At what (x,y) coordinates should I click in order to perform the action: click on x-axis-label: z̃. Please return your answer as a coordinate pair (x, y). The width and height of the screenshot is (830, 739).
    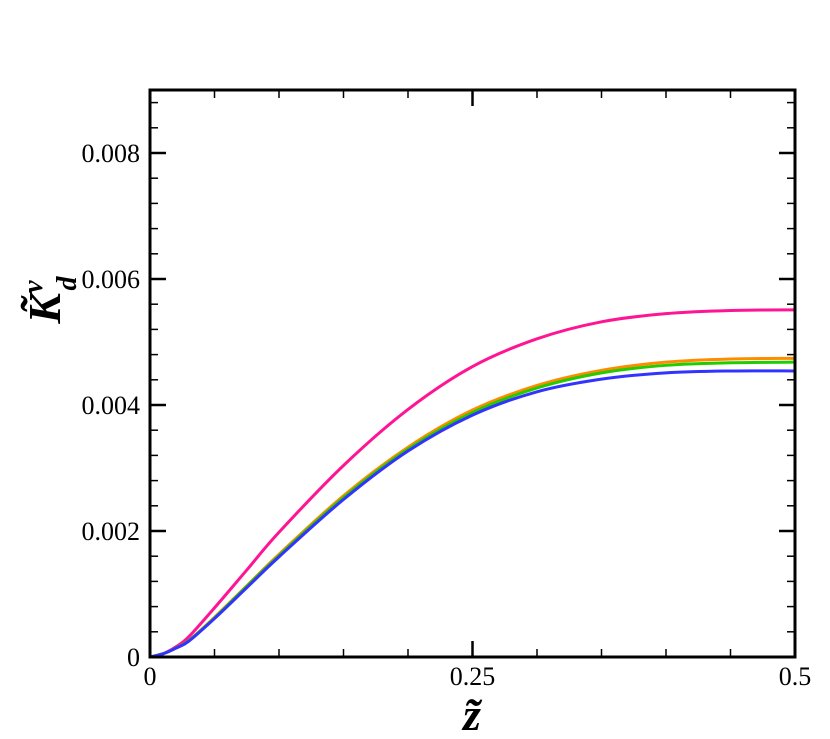
    Looking at the image, I should click on (472, 714).